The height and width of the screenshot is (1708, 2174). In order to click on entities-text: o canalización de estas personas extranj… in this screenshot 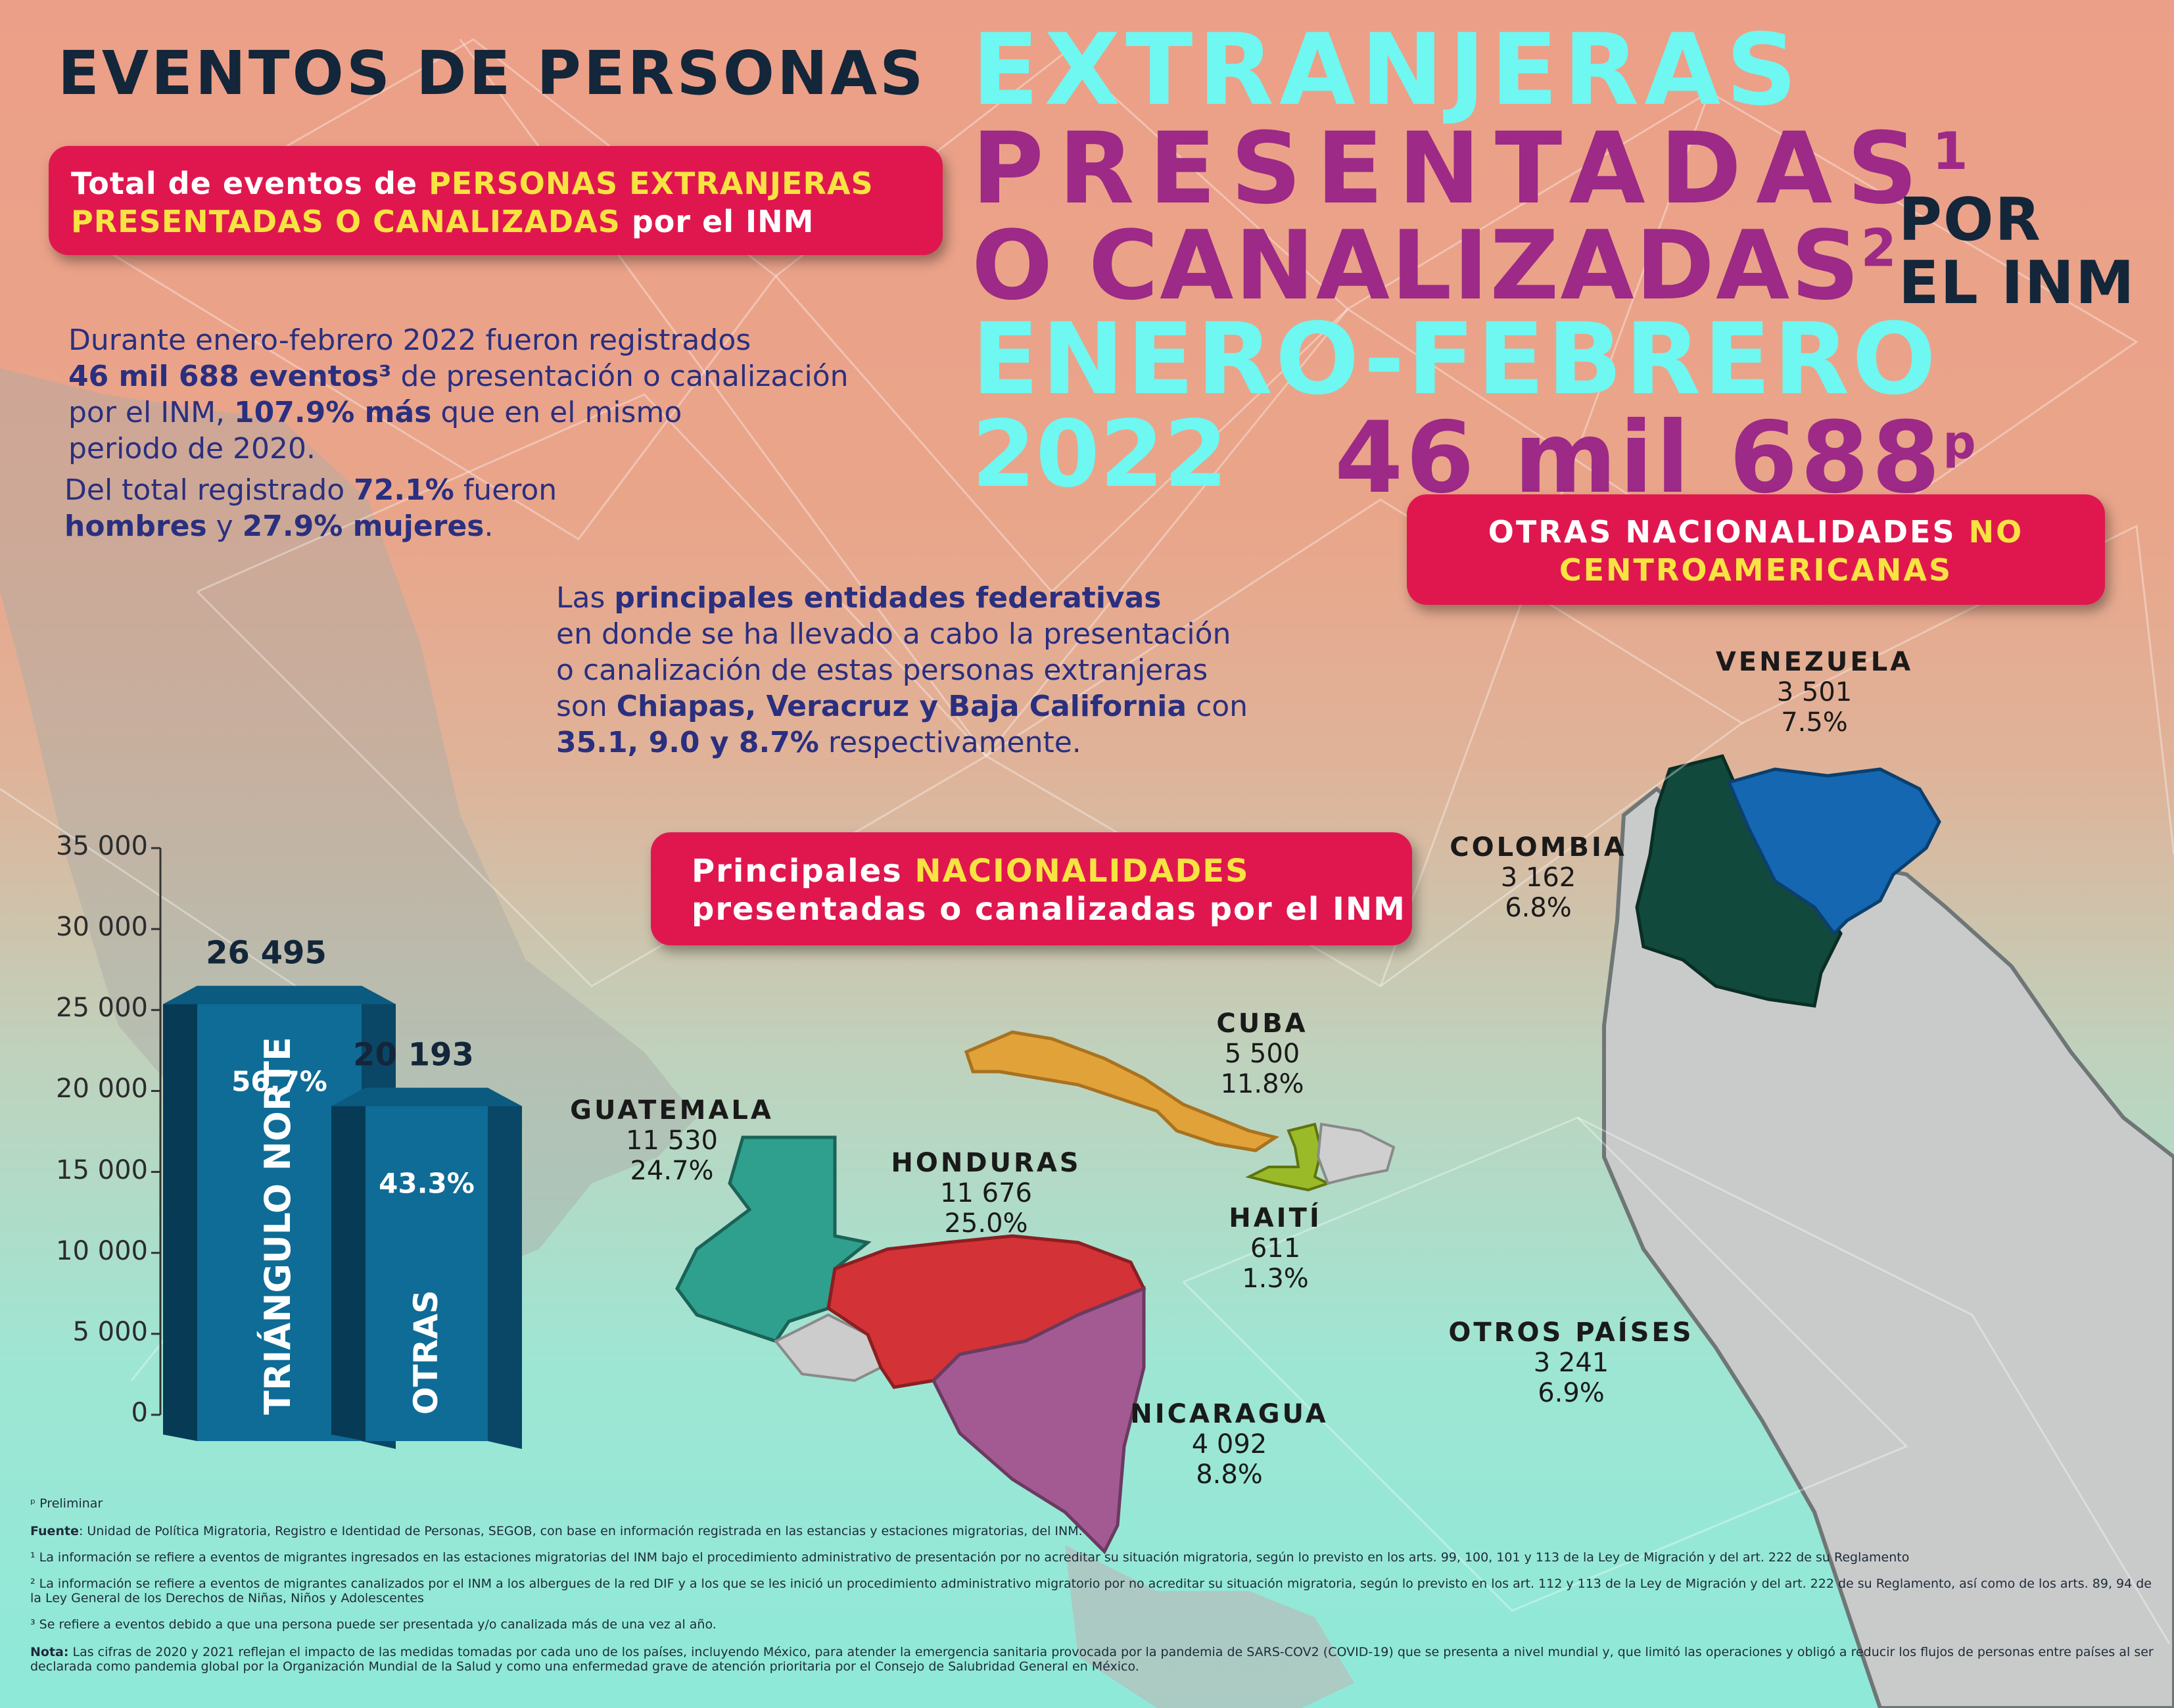, I will do `click(882, 670)`.